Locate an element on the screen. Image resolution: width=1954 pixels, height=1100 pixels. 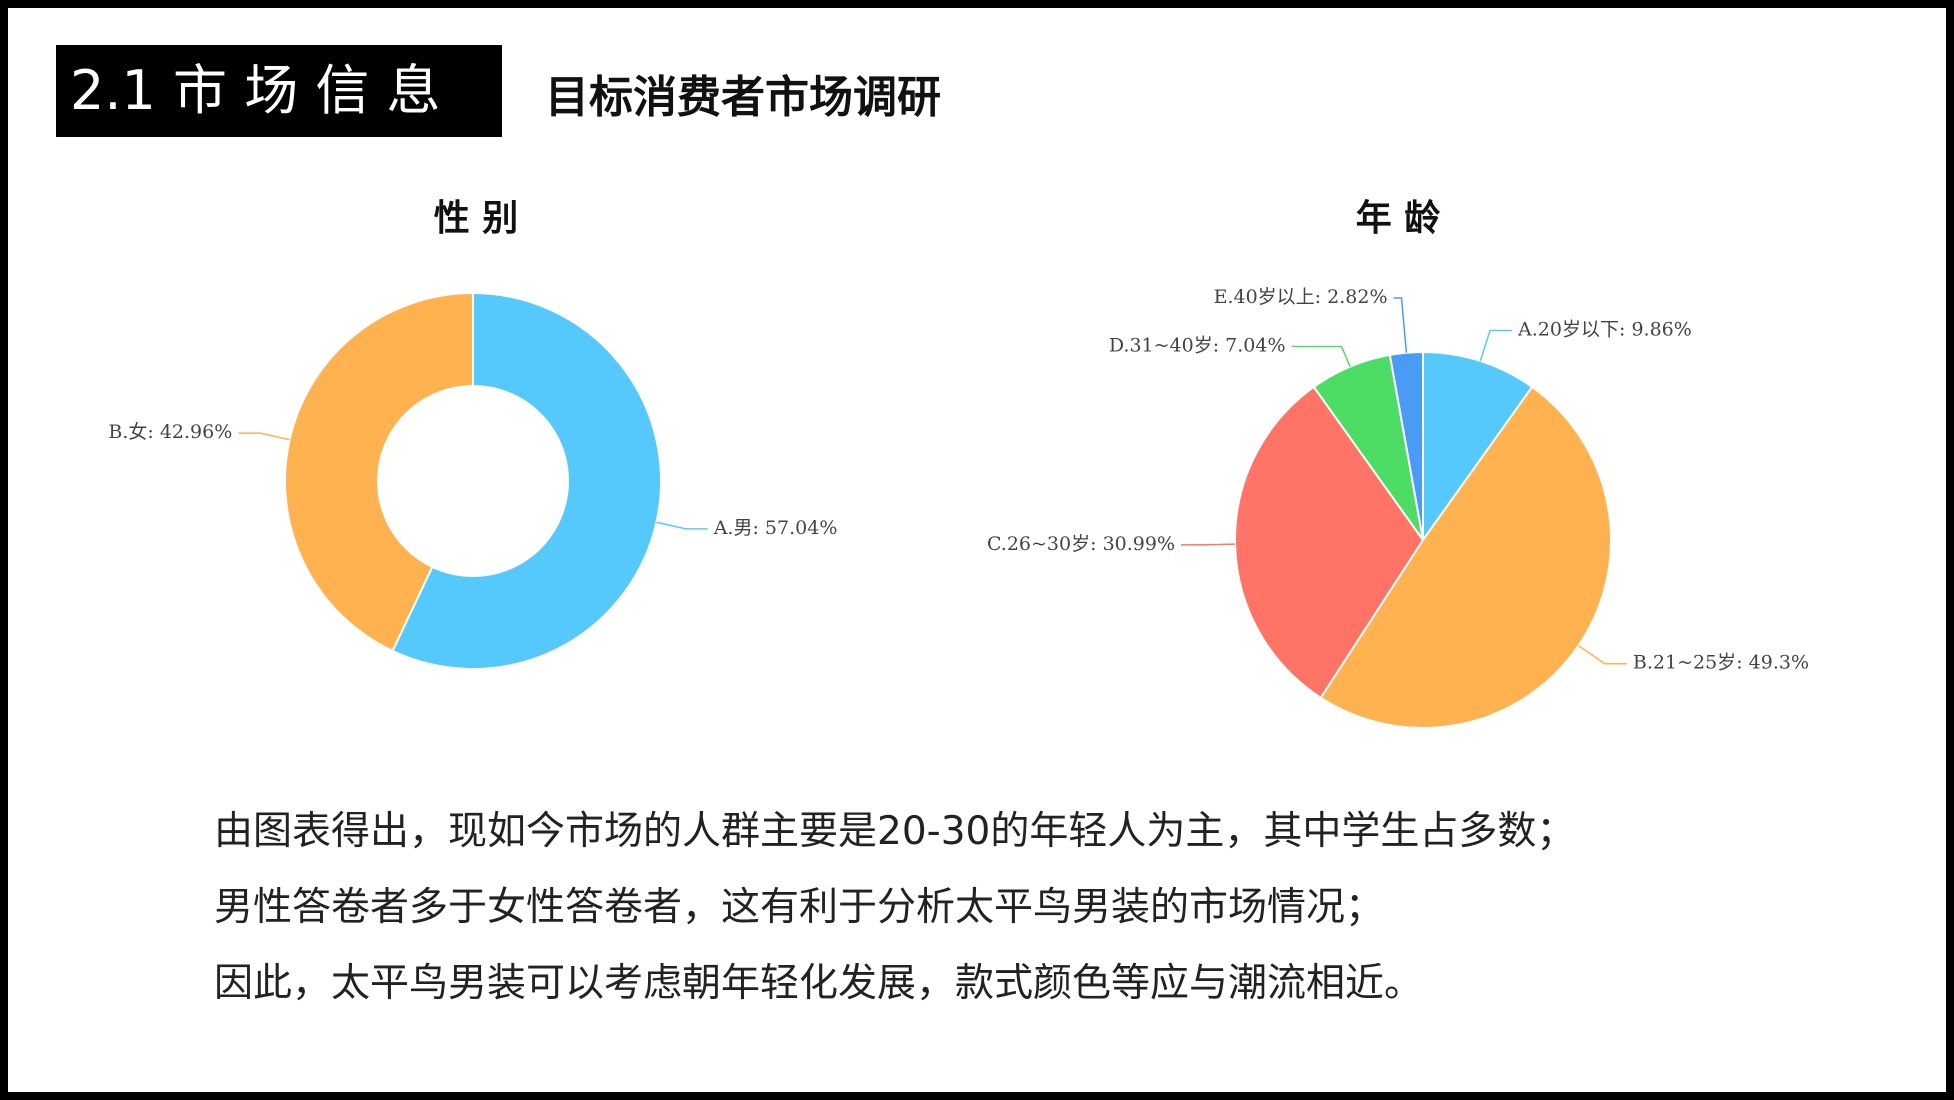
slice-value: 30.99 is located at coordinates (1130, 544).